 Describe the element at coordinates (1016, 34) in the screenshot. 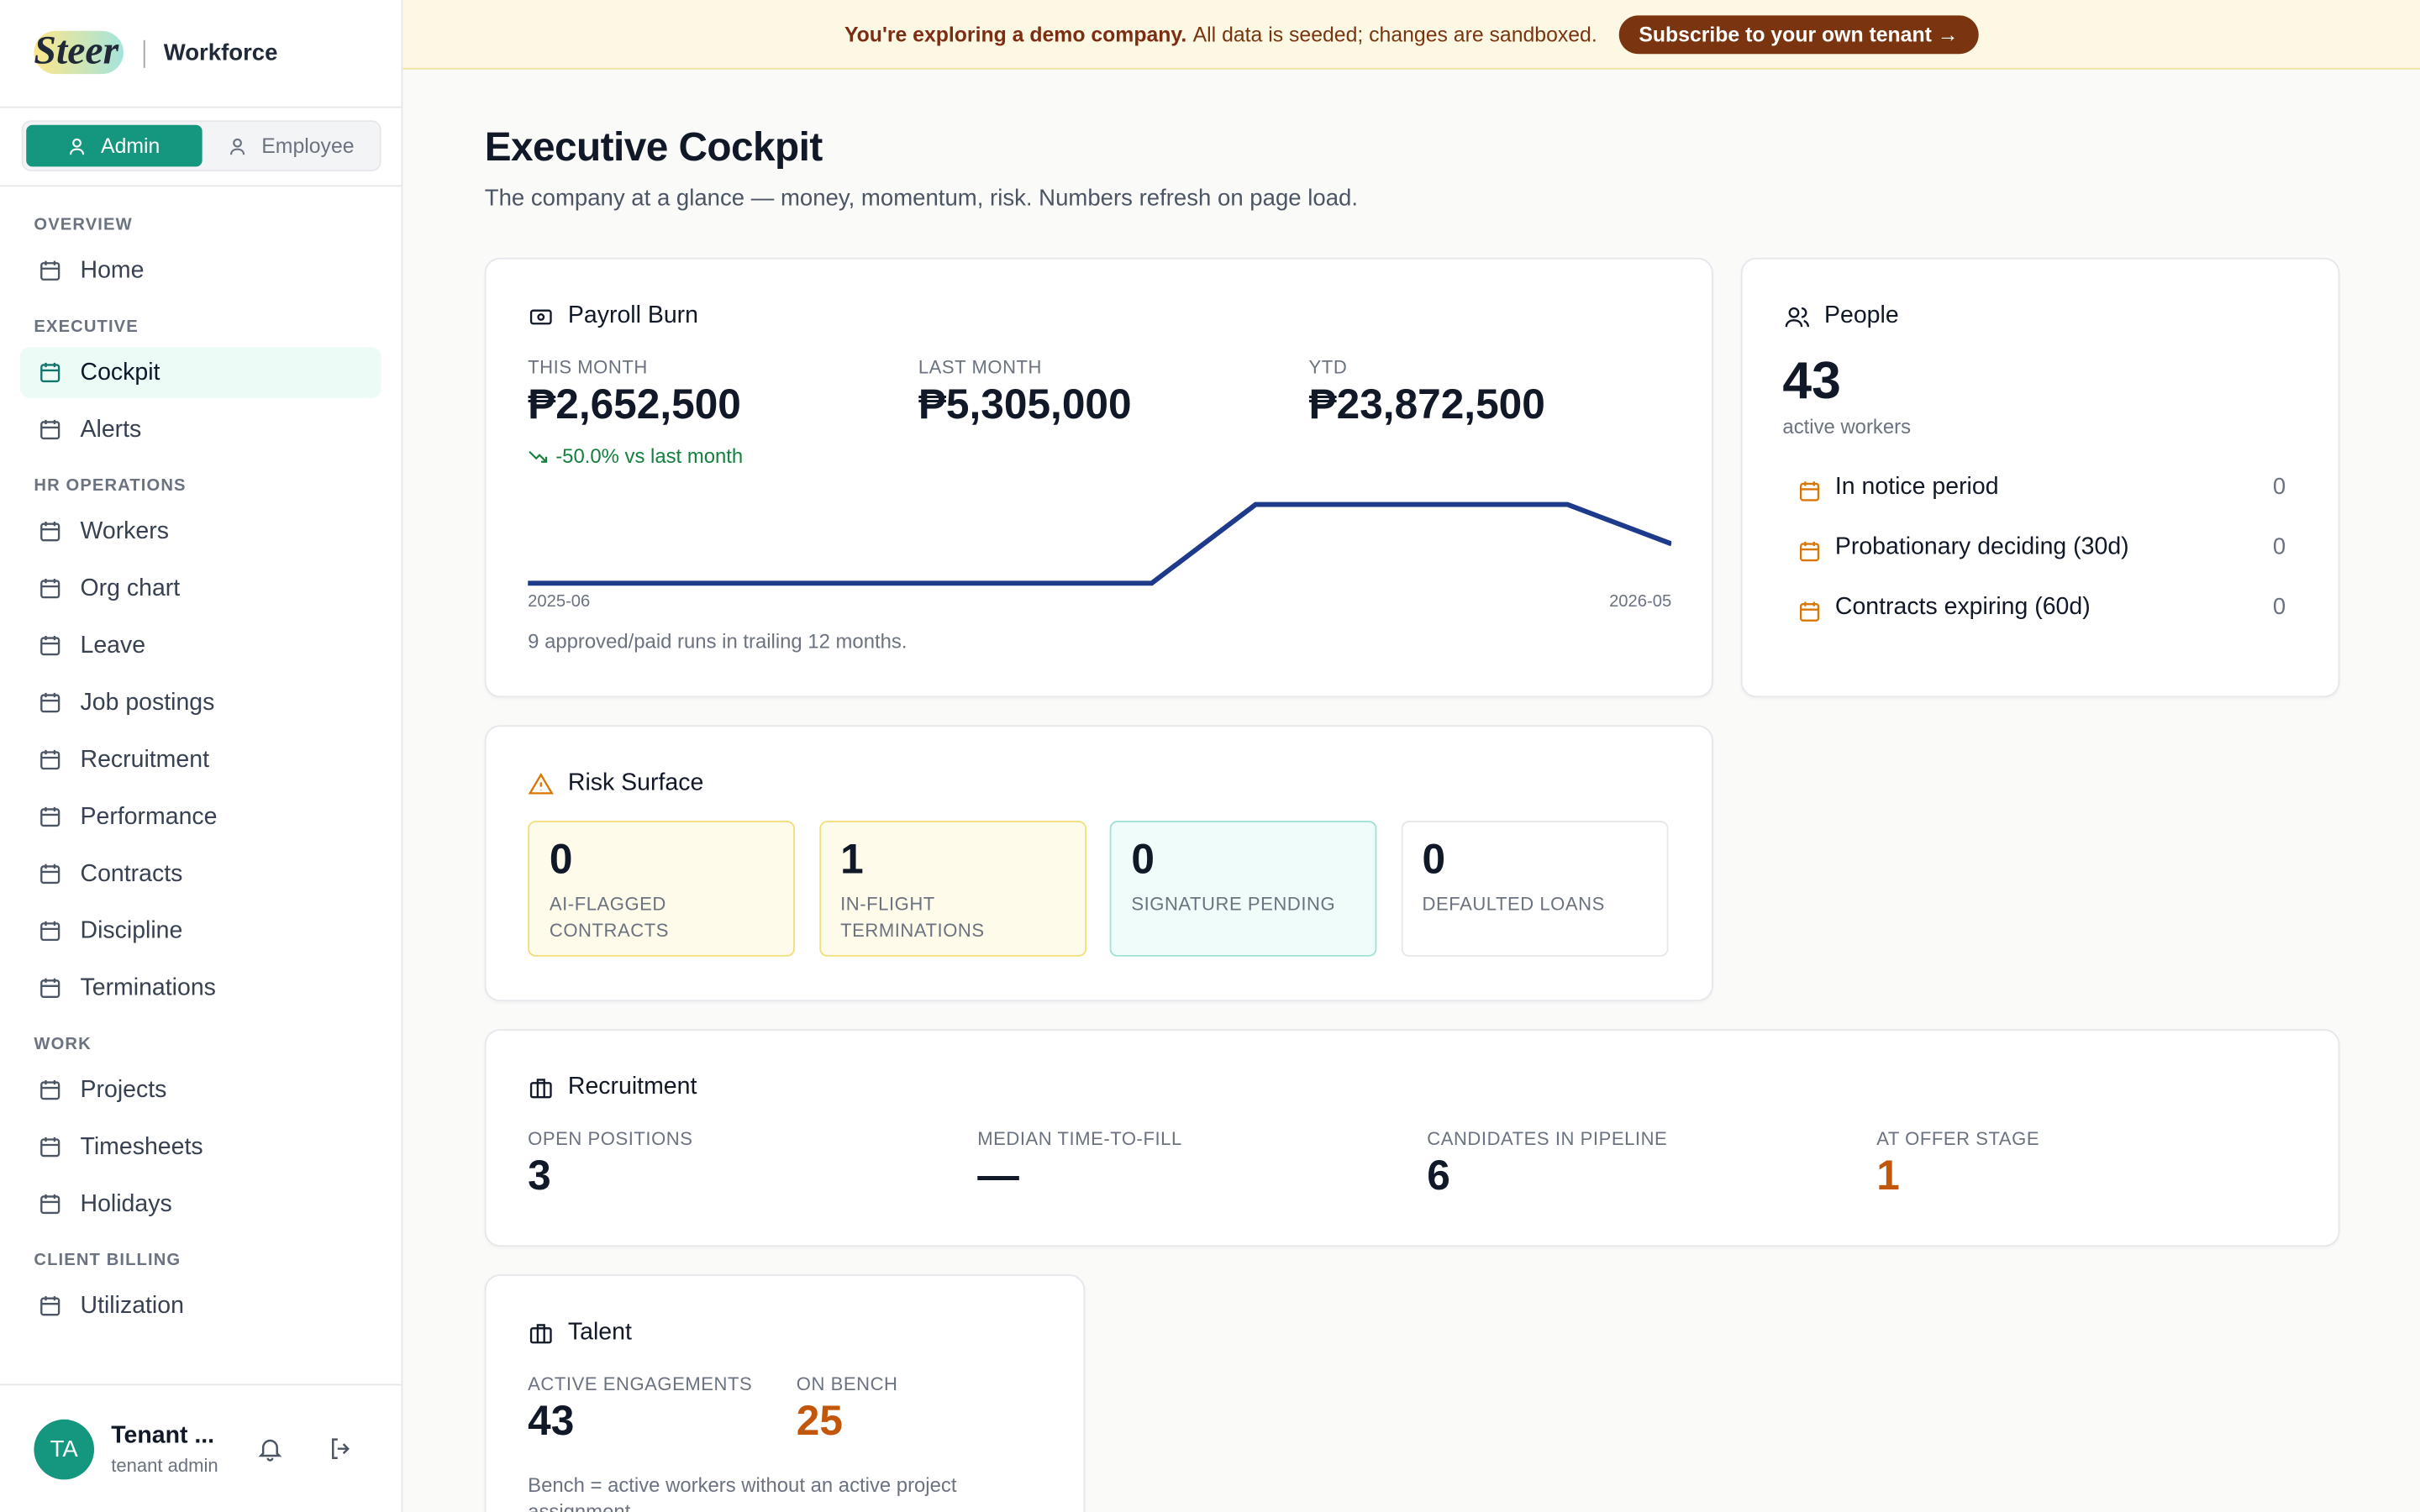

I see `banner-bold: You're exploring a demo company.` at that location.